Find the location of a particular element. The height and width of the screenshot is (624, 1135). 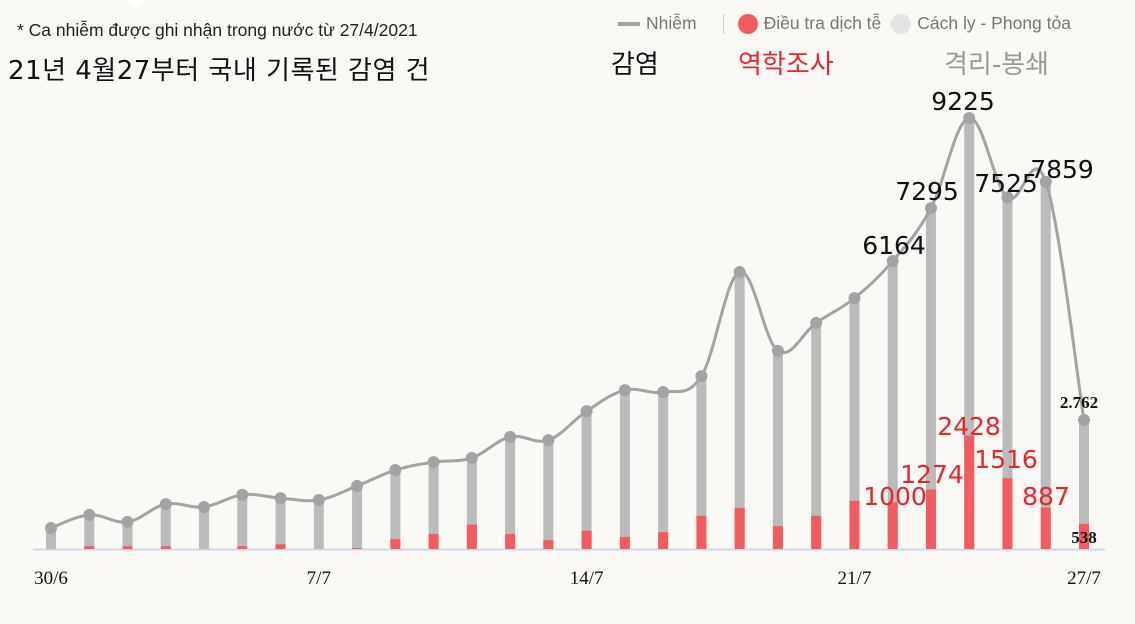

total-data-label: 7525 is located at coordinates (1006, 183).